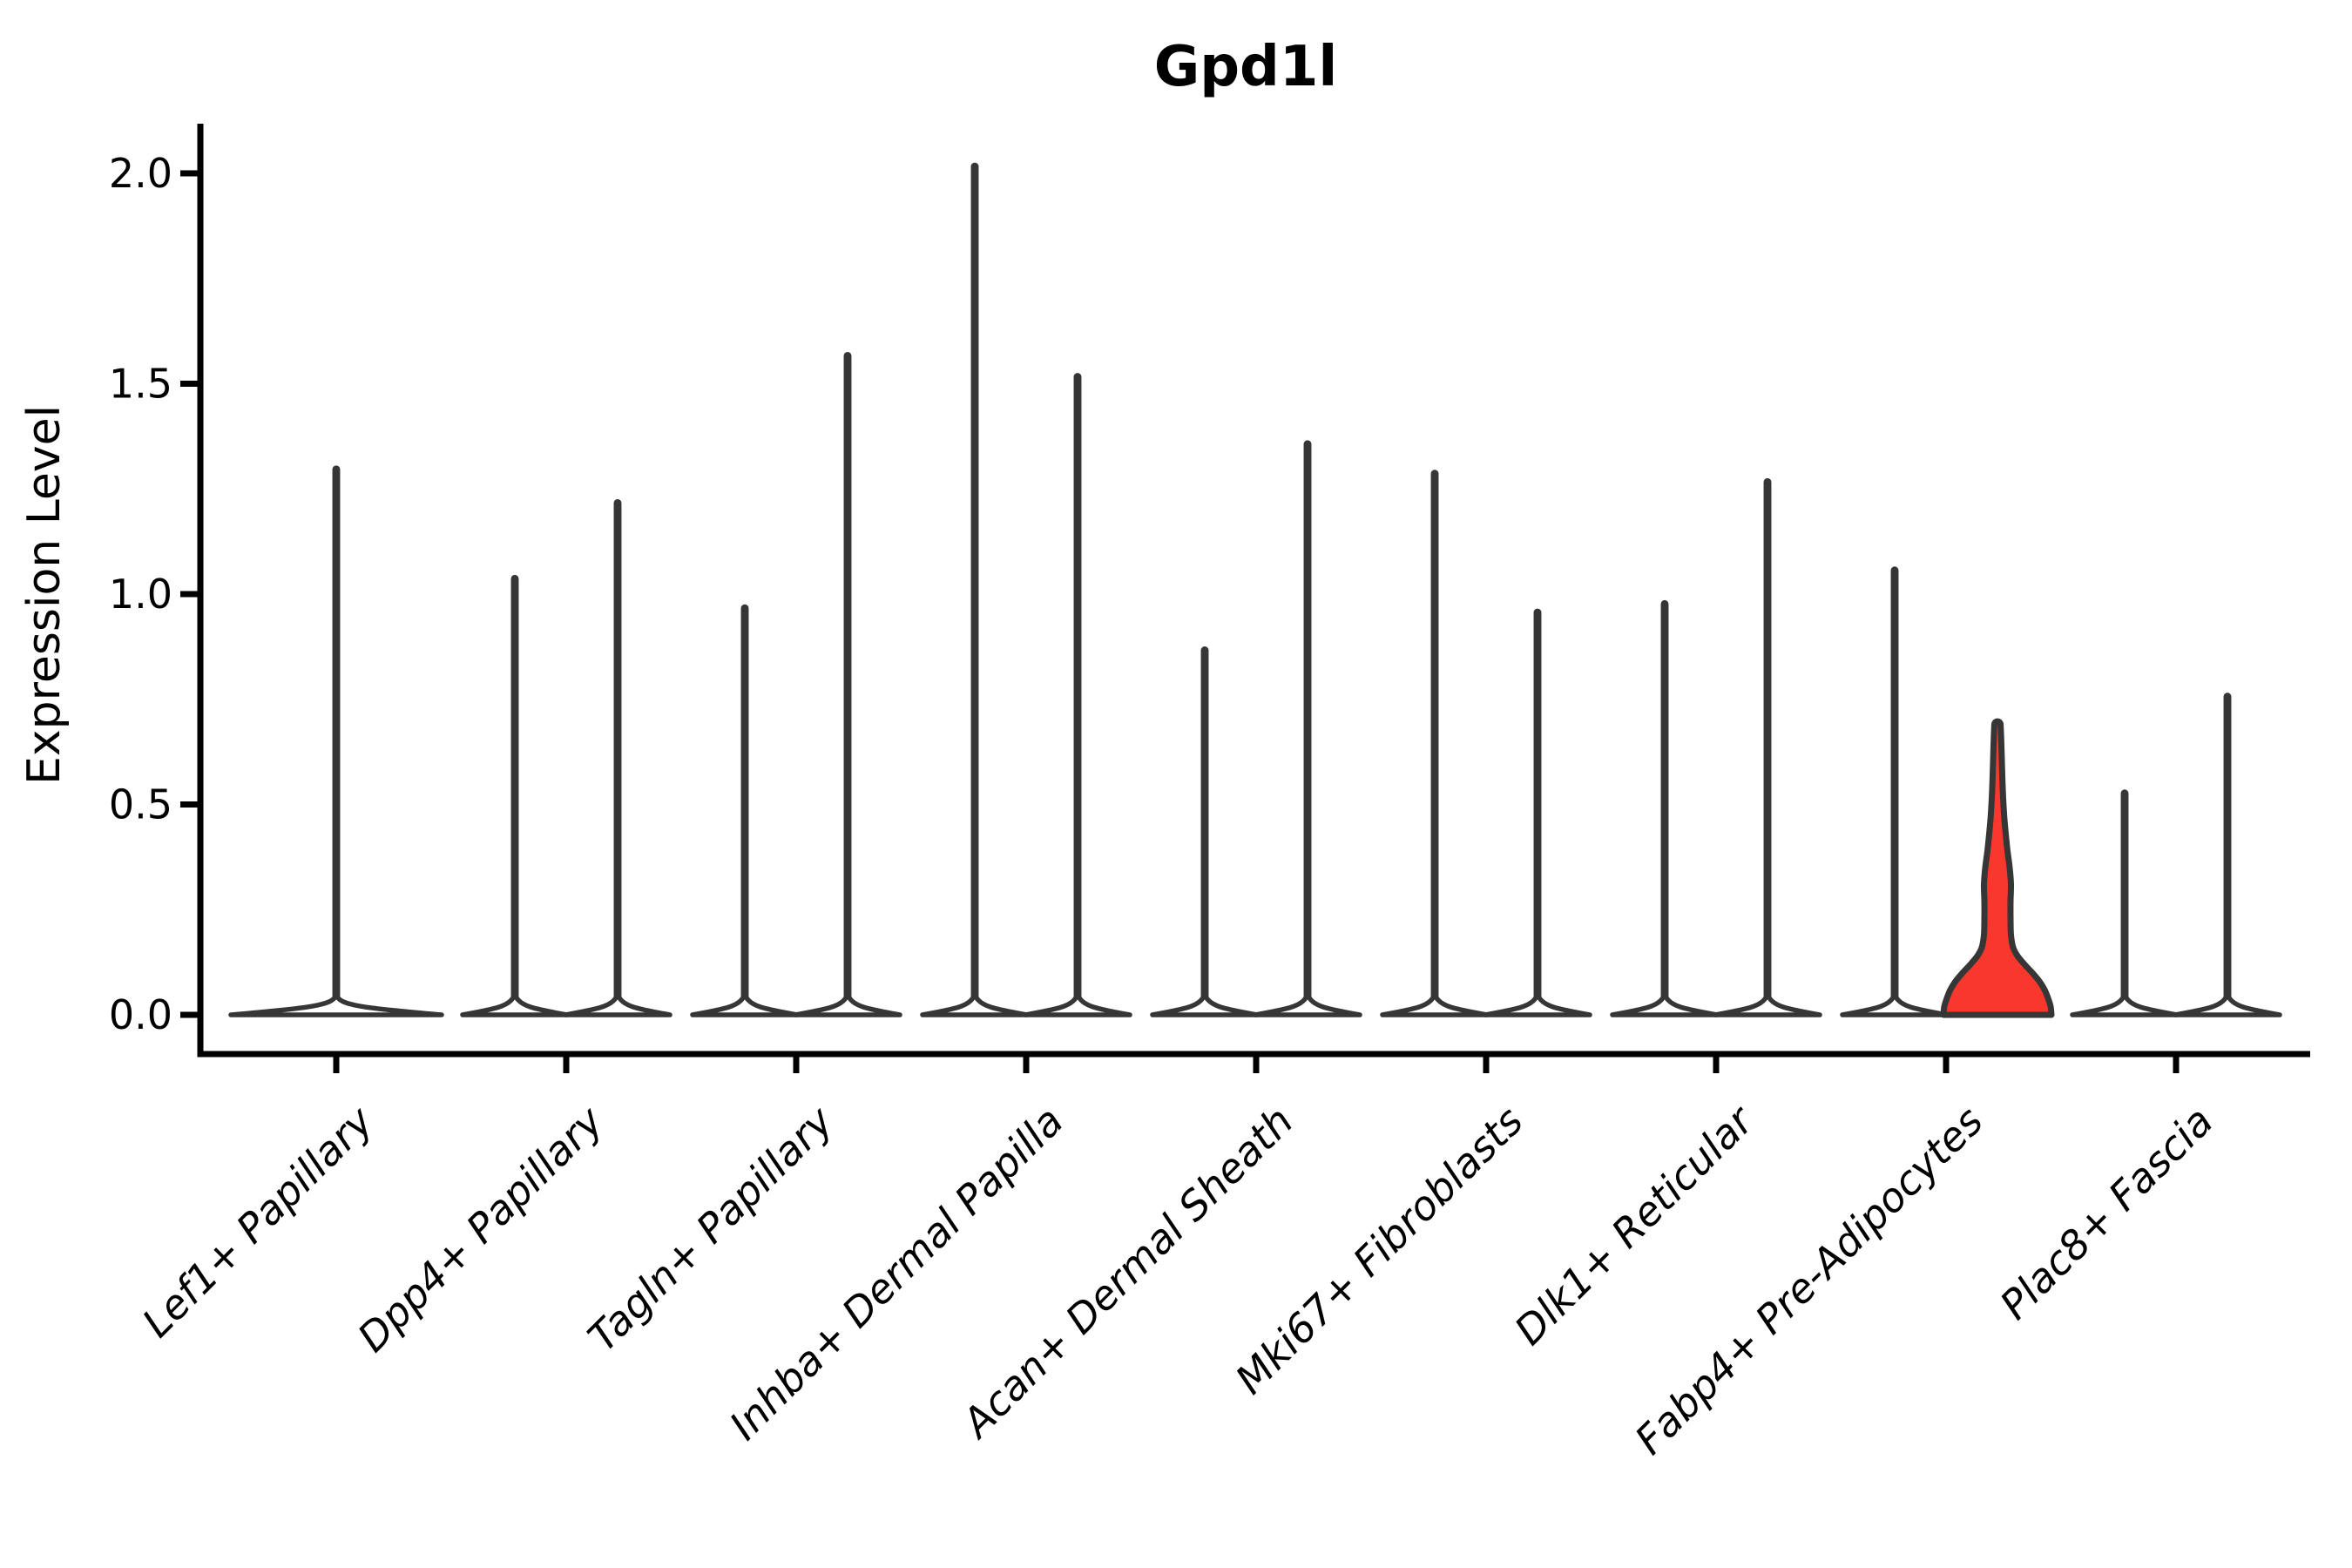 This screenshot has height=1568, width=2352. What do you see at coordinates (140, 805) in the screenshot?
I see `y-tick-label: 0.5` at bounding box center [140, 805].